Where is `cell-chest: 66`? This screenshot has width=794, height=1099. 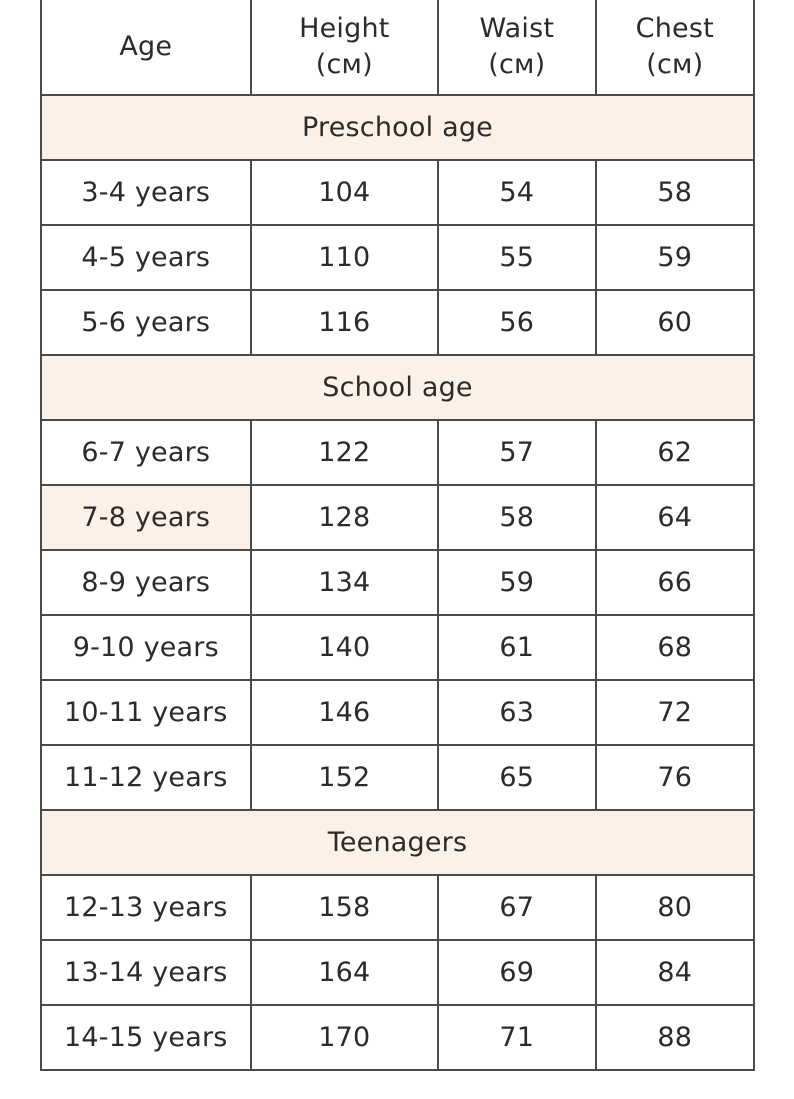 cell-chest: 66 is located at coordinates (675, 582).